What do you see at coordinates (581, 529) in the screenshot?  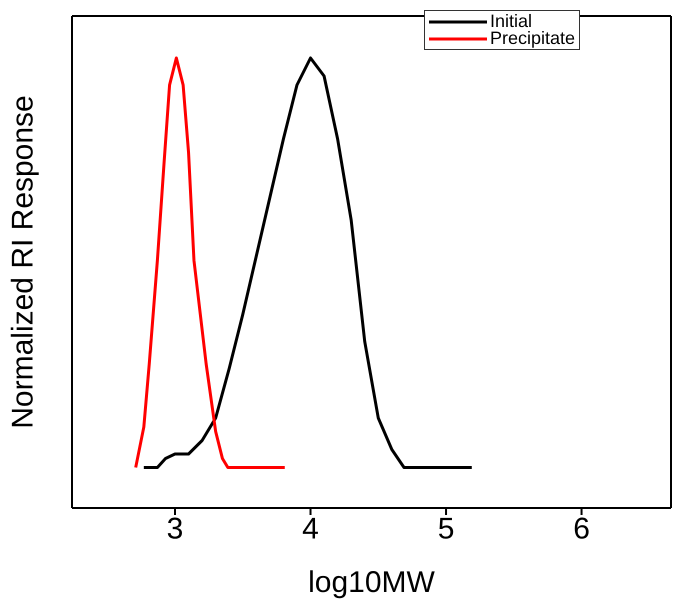 I see `x-tick-label: 6` at bounding box center [581, 529].